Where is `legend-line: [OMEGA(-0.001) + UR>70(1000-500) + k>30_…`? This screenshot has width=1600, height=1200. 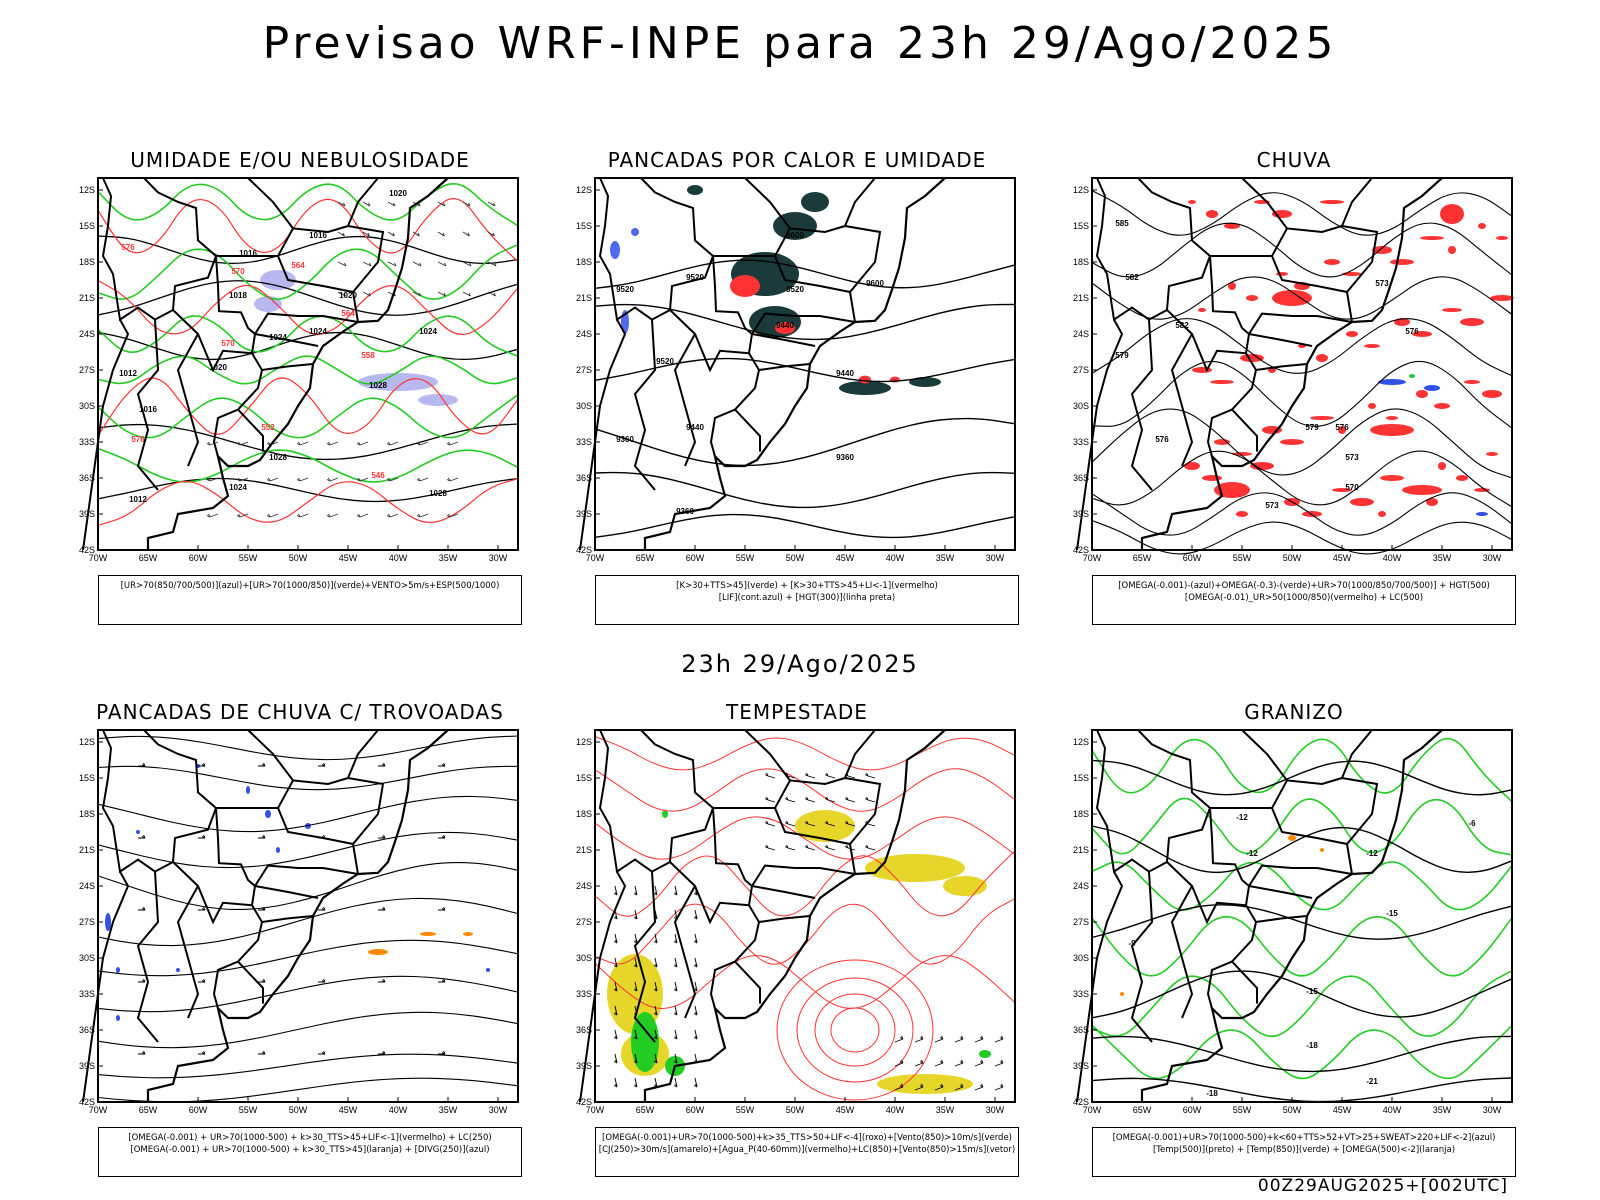
legend-line: [OMEGA(-0.001) + UR>70(1000-500) + k>30_… is located at coordinates (310, 1138).